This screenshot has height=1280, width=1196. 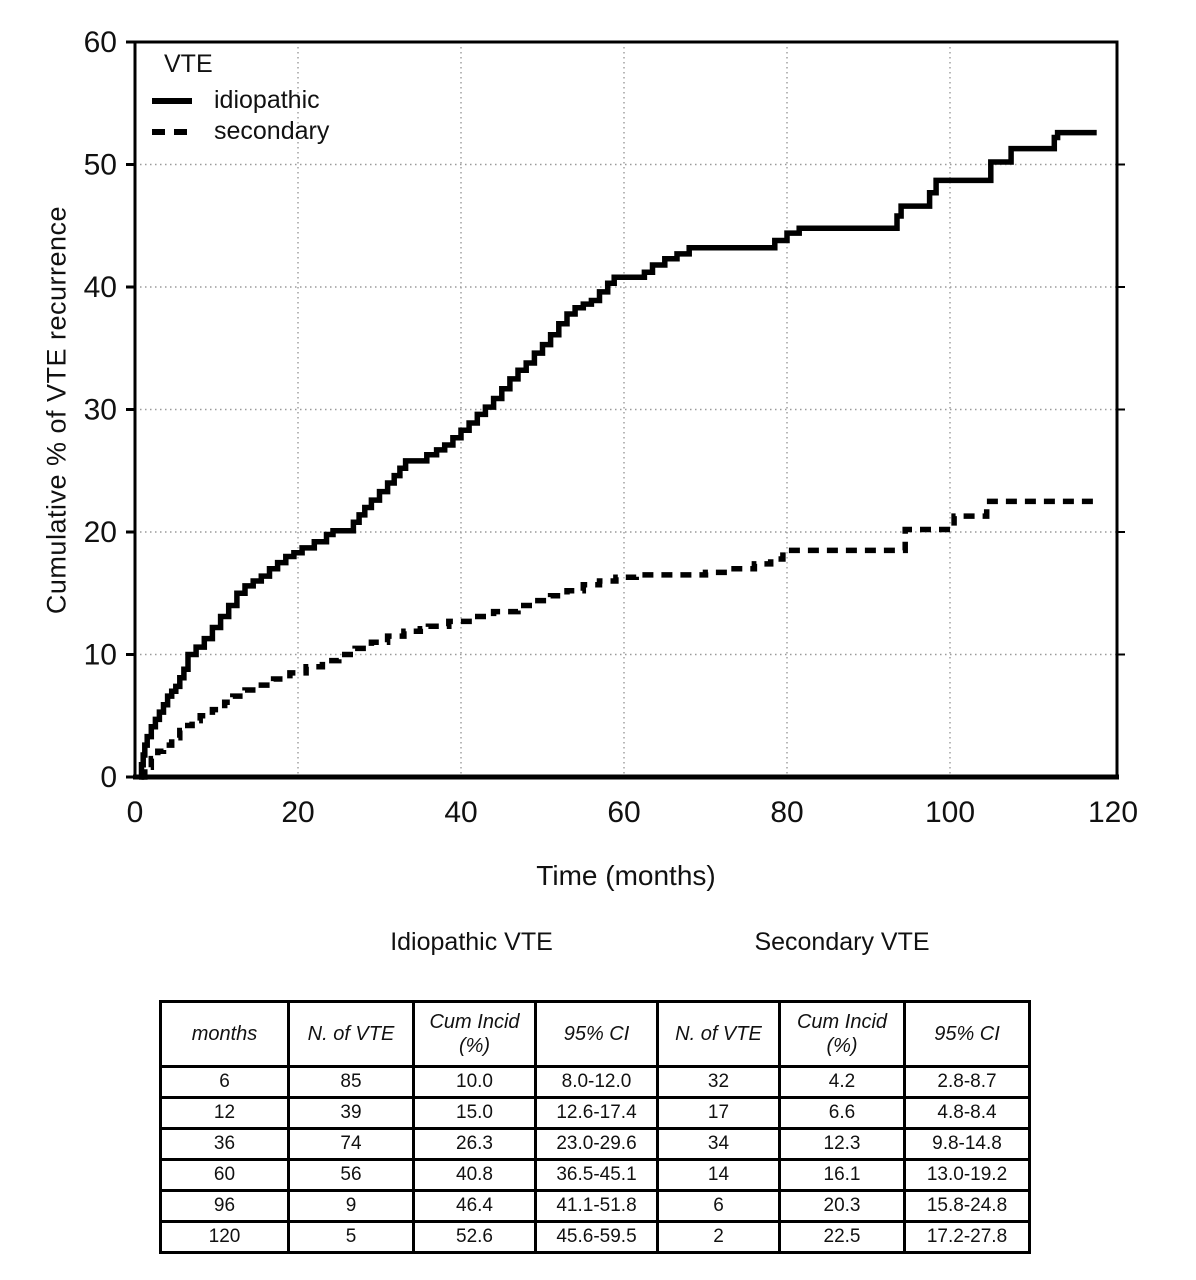 What do you see at coordinates (842, 1206) in the screenshot?
I see `table-cell: 20.3` at bounding box center [842, 1206].